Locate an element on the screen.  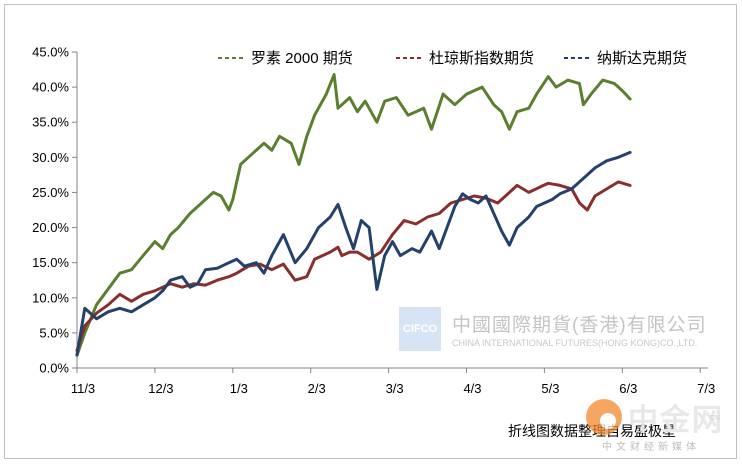
x-tick-label: 12/3 is located at coordinates (160, 388).